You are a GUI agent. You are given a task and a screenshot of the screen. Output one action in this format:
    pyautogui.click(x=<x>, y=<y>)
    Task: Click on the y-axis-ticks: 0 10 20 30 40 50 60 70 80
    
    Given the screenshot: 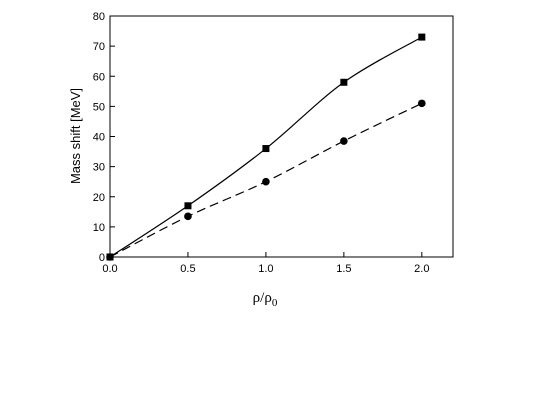 What is the action you would take?
    pyautogui.click(x=104, y=137)
    